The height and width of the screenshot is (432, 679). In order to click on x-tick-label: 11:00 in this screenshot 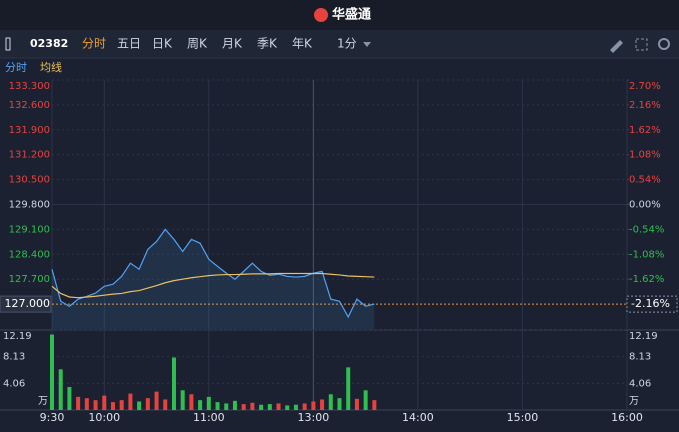, I will do `click(209, 417)`.